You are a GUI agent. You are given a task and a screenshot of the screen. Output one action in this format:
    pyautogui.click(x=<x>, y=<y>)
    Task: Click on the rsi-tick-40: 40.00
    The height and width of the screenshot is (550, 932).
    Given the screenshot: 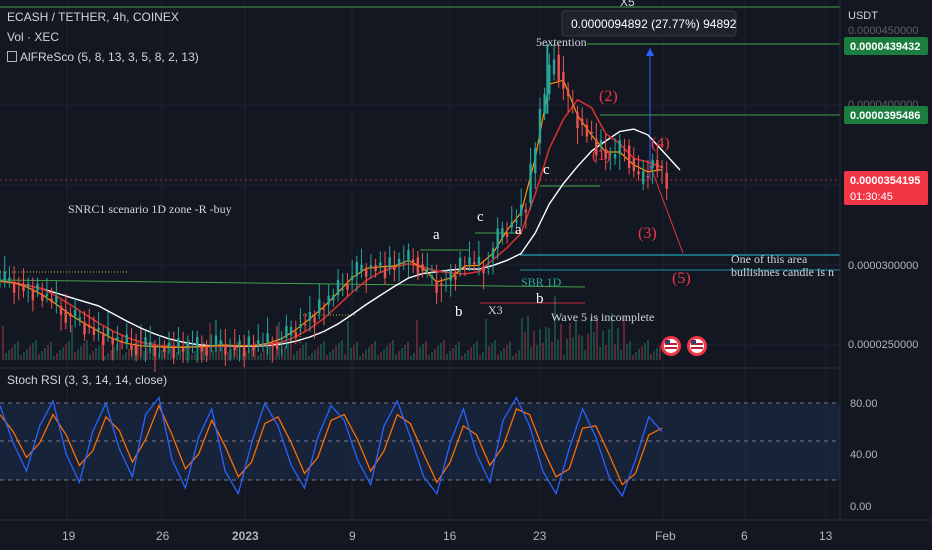 What is the action you would take?
    pyautogui.click(x=864, y=455)
    